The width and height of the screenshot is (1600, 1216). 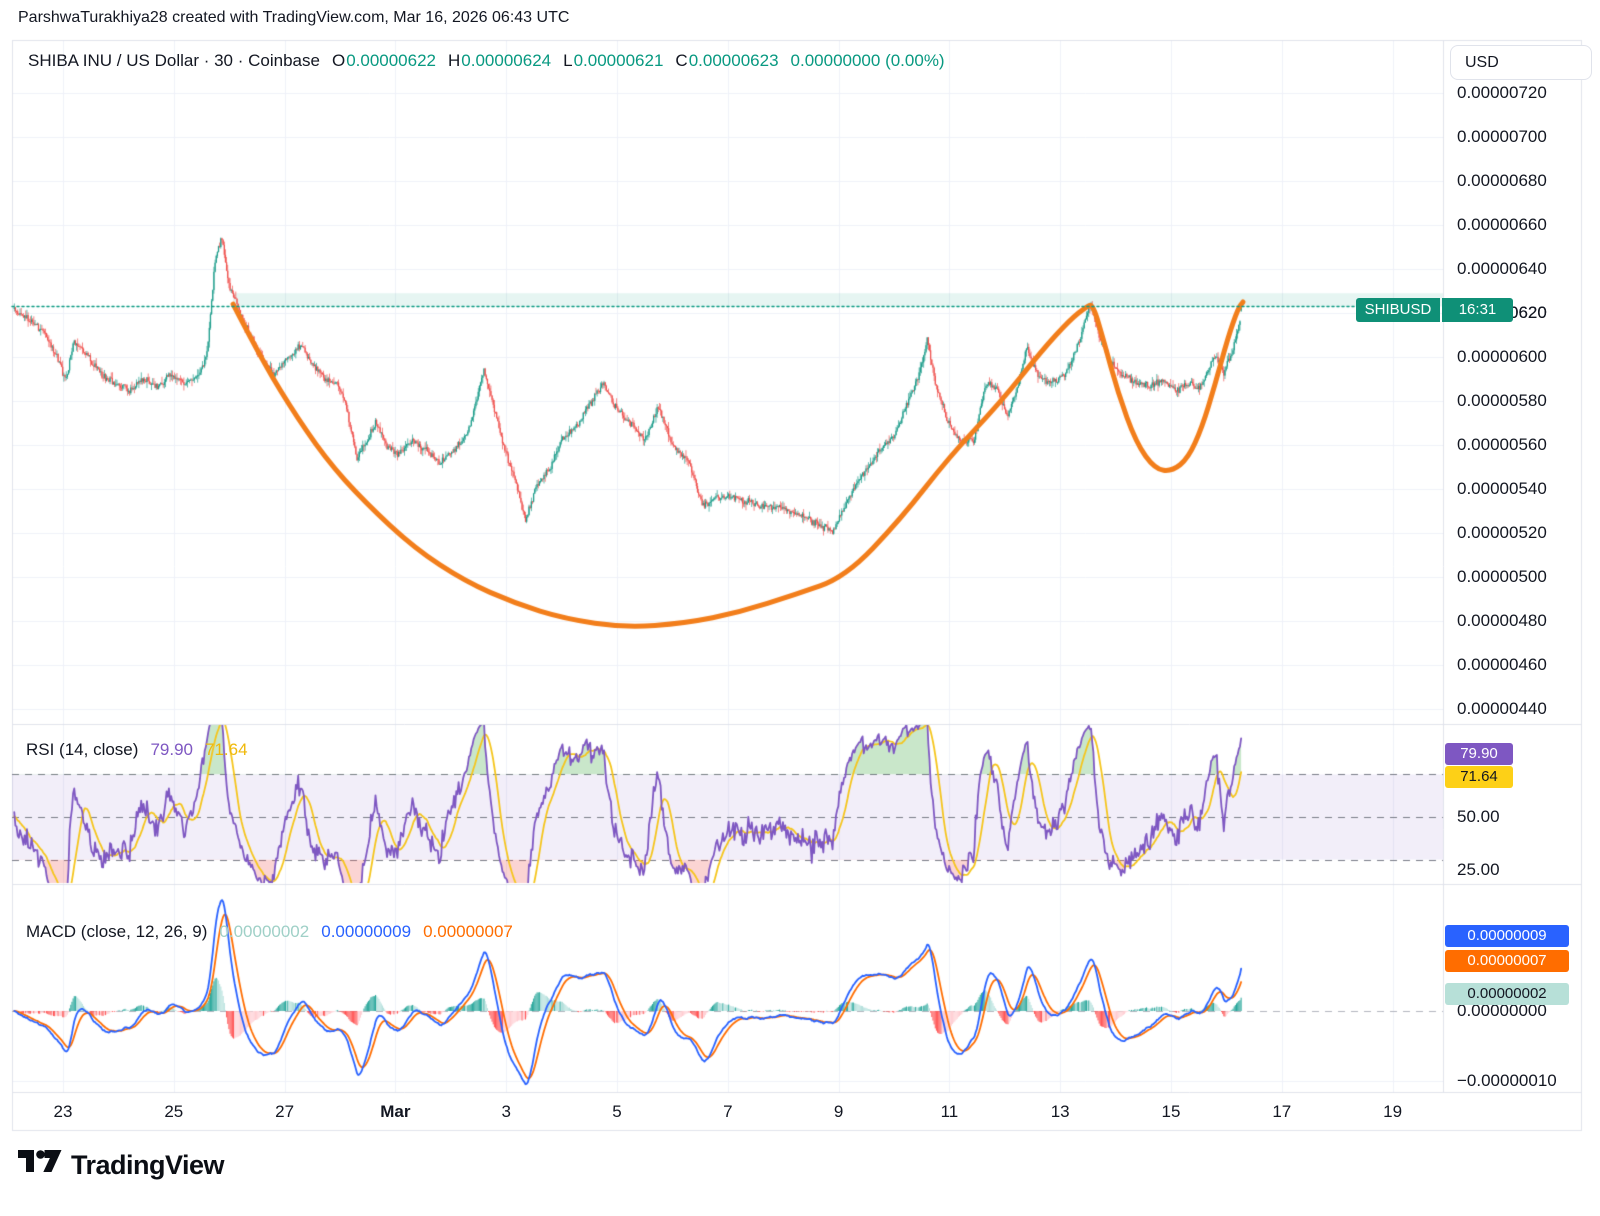 What do you see at coordinates (1477, 310) in the screenshot?
I see `price-flag-countdown: 16:31` at bounding box center [1477, 310].